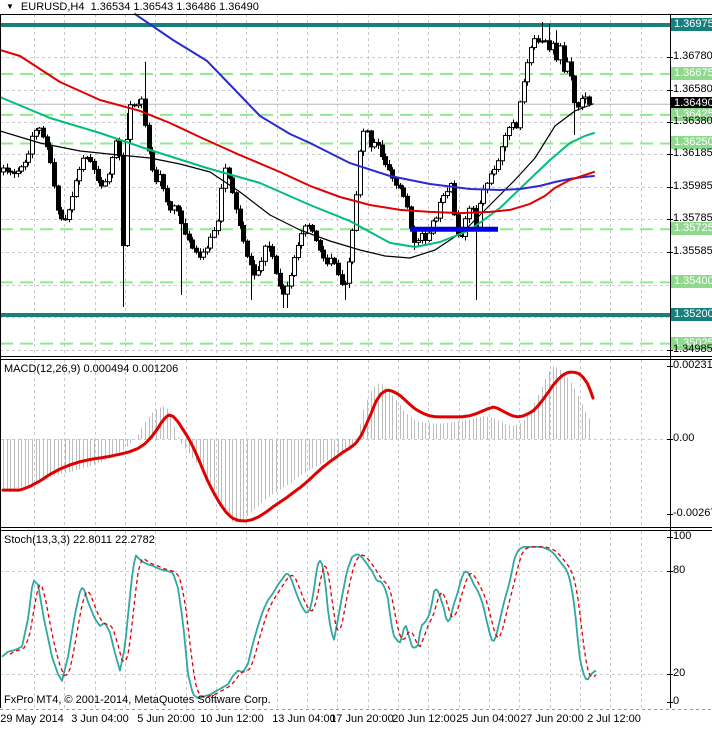 This screenshot has width=712, height=729. Describe the element at coordinates (488, 719) in the screenshot. I see `date-label: 25 Jun 04:00` at that location.